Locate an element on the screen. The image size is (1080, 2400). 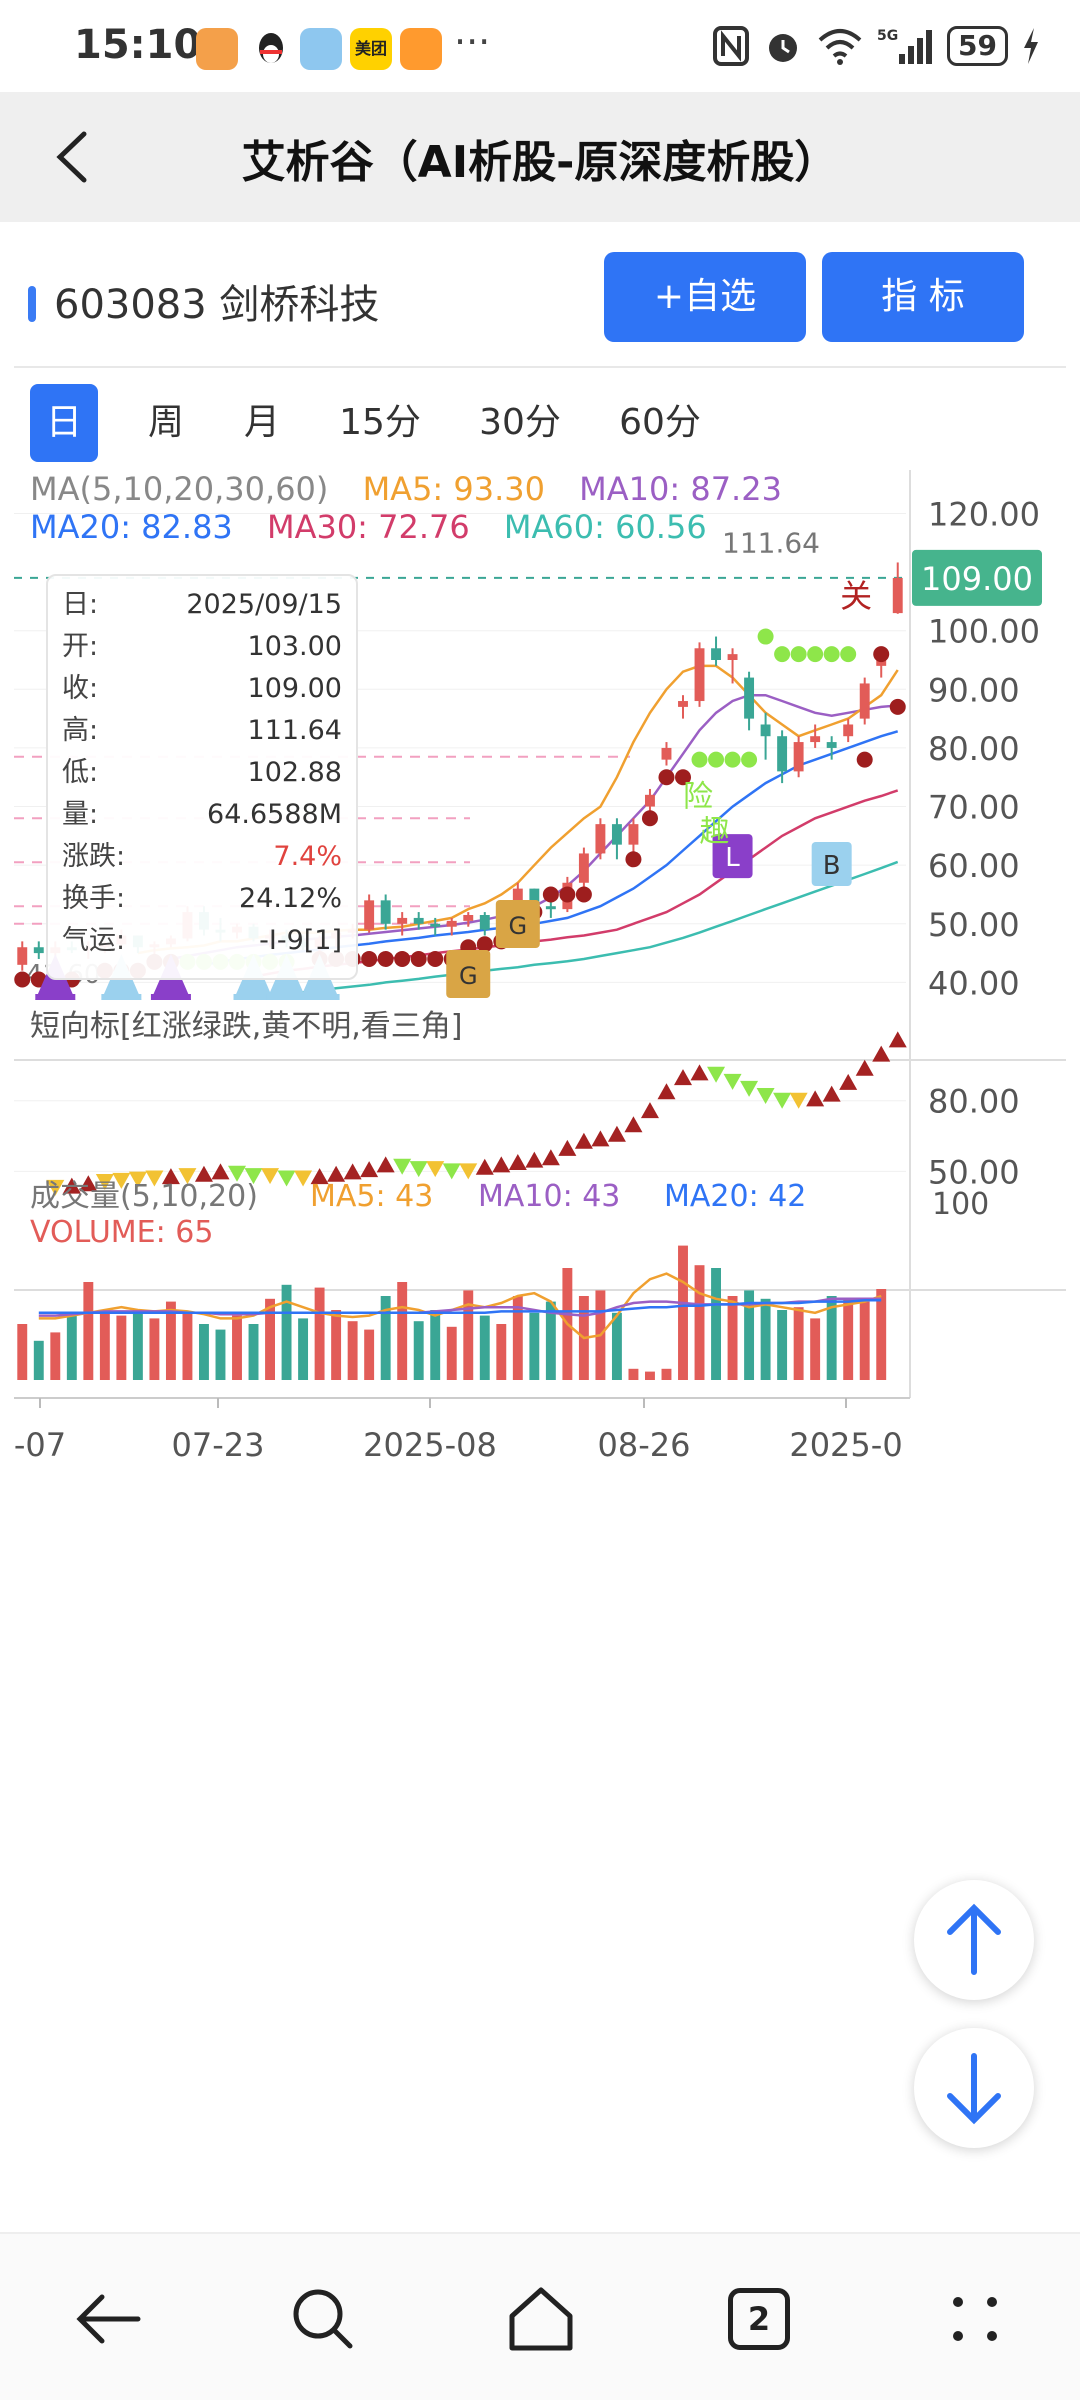
back-button is located at coordinates (75, 157).